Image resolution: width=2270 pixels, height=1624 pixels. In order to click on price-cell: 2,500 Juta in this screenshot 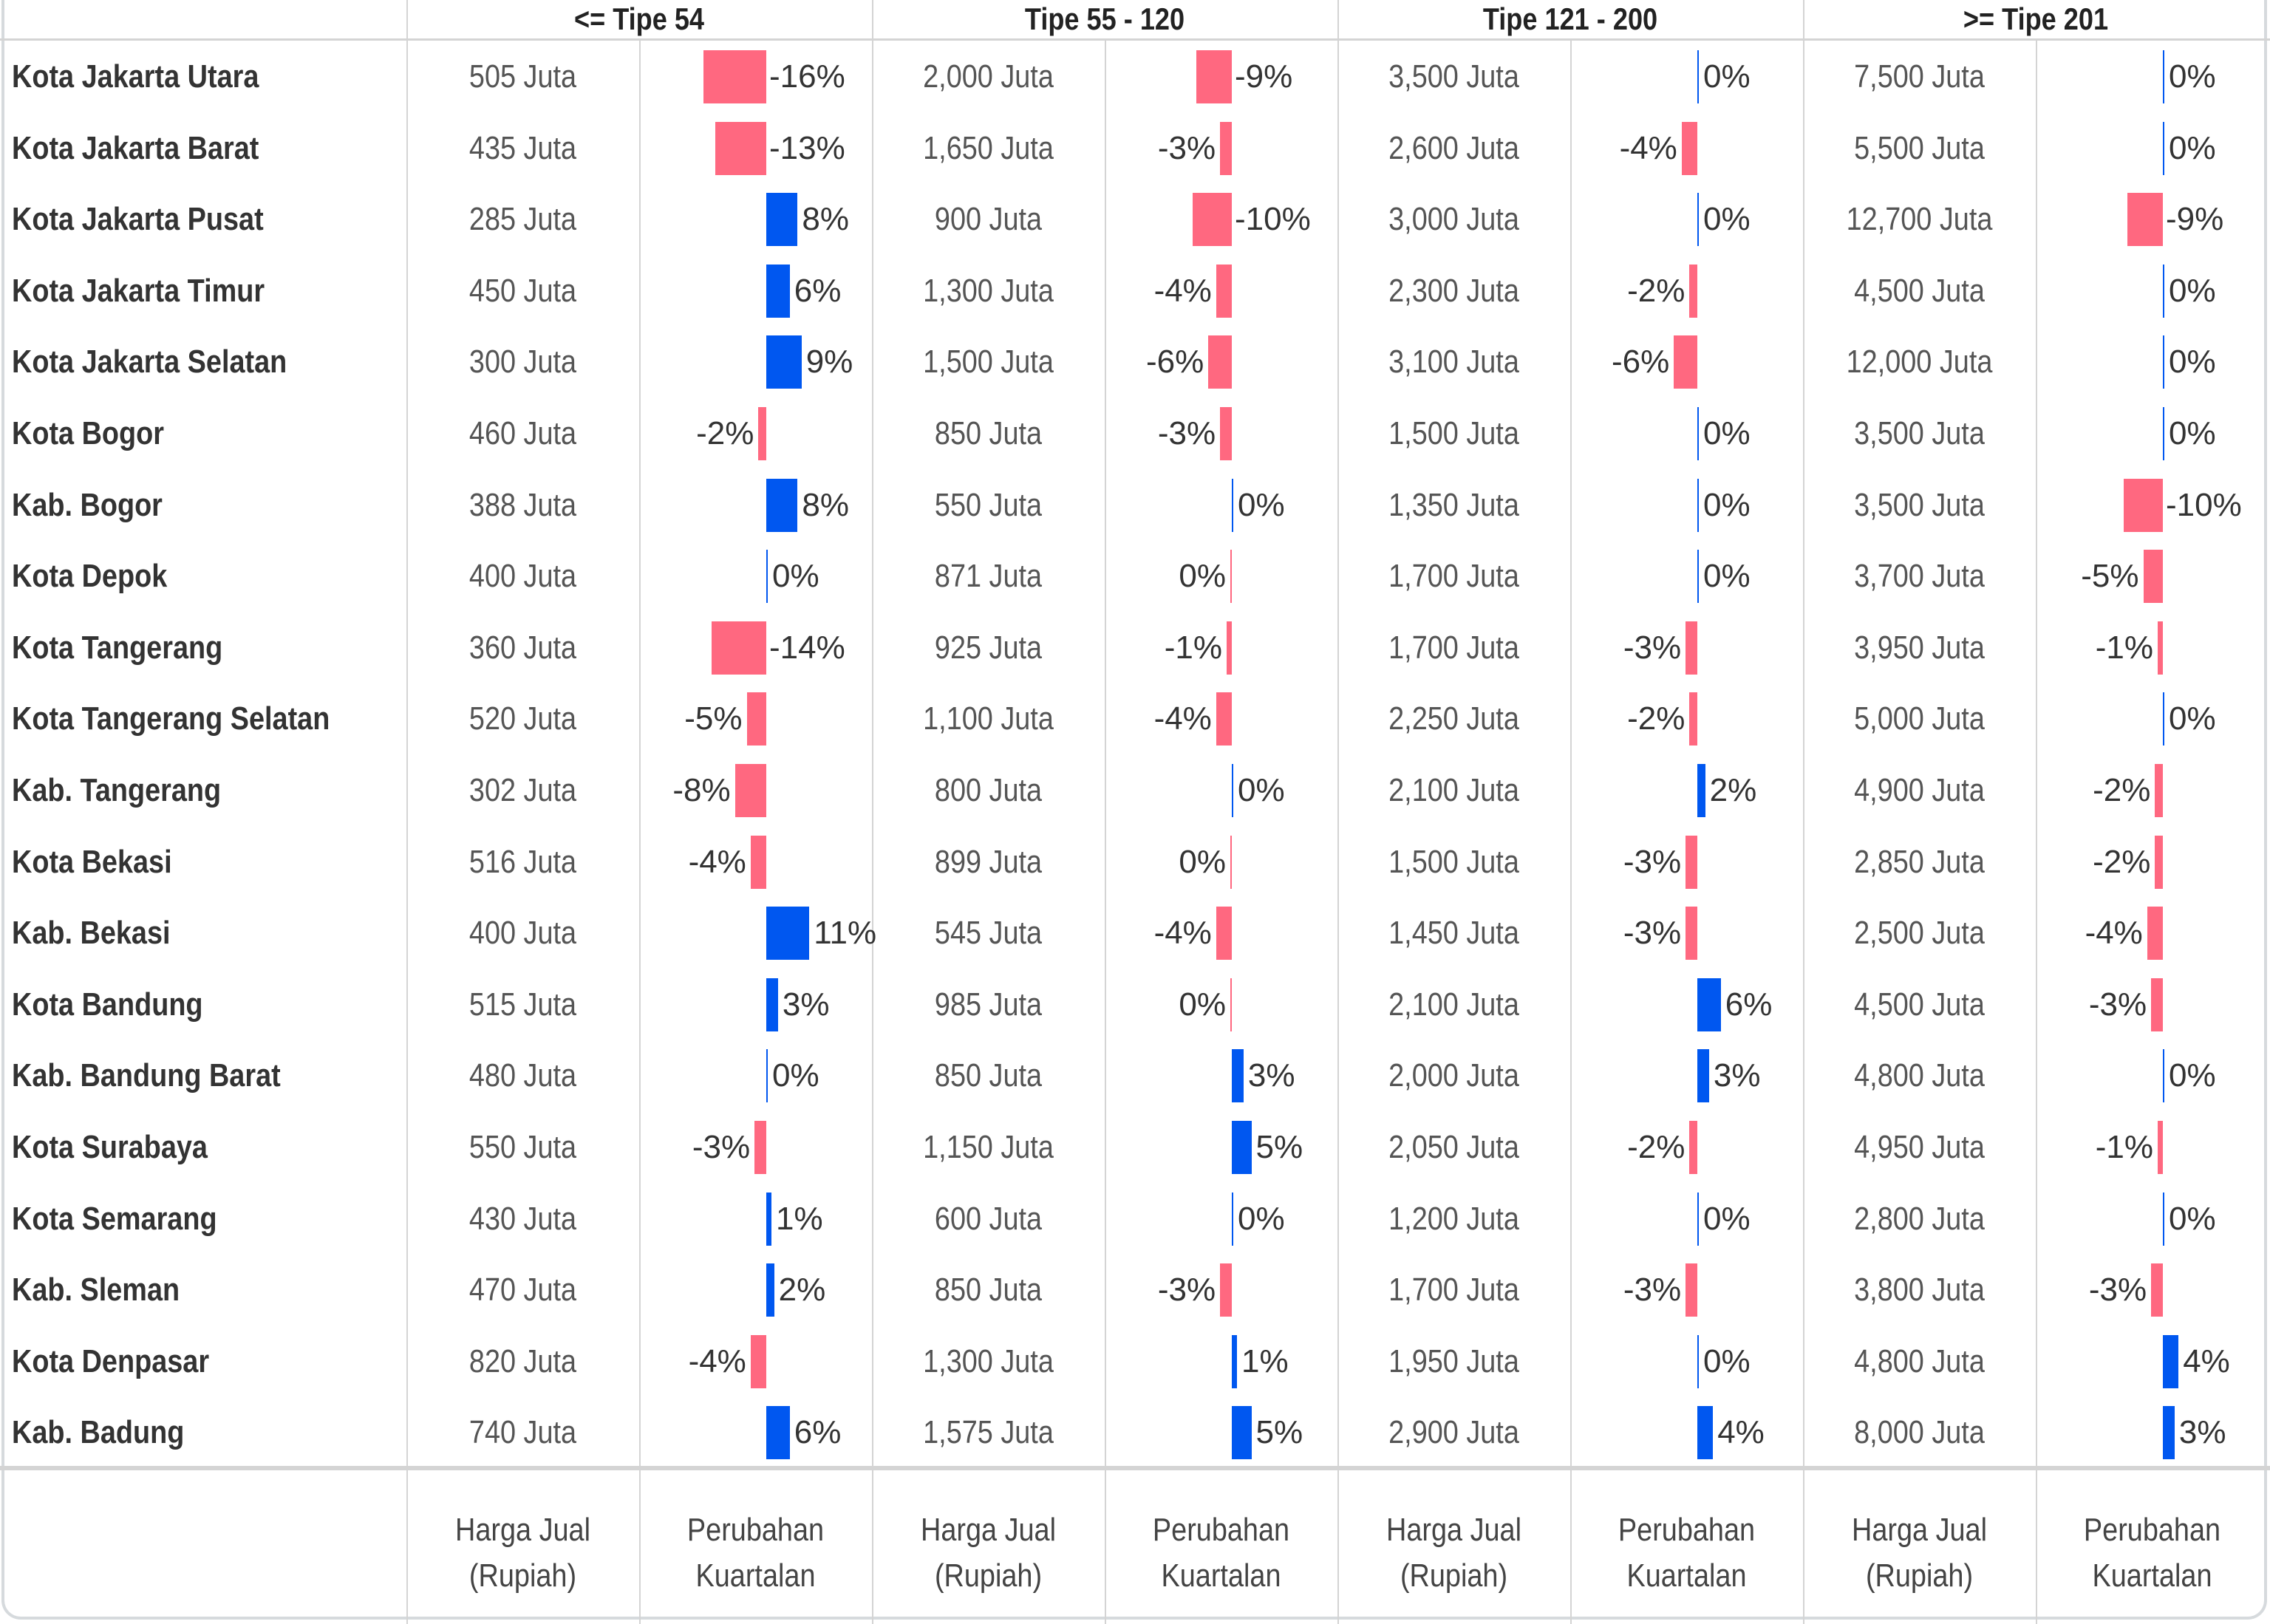, I will do `click(1919, 933)`.